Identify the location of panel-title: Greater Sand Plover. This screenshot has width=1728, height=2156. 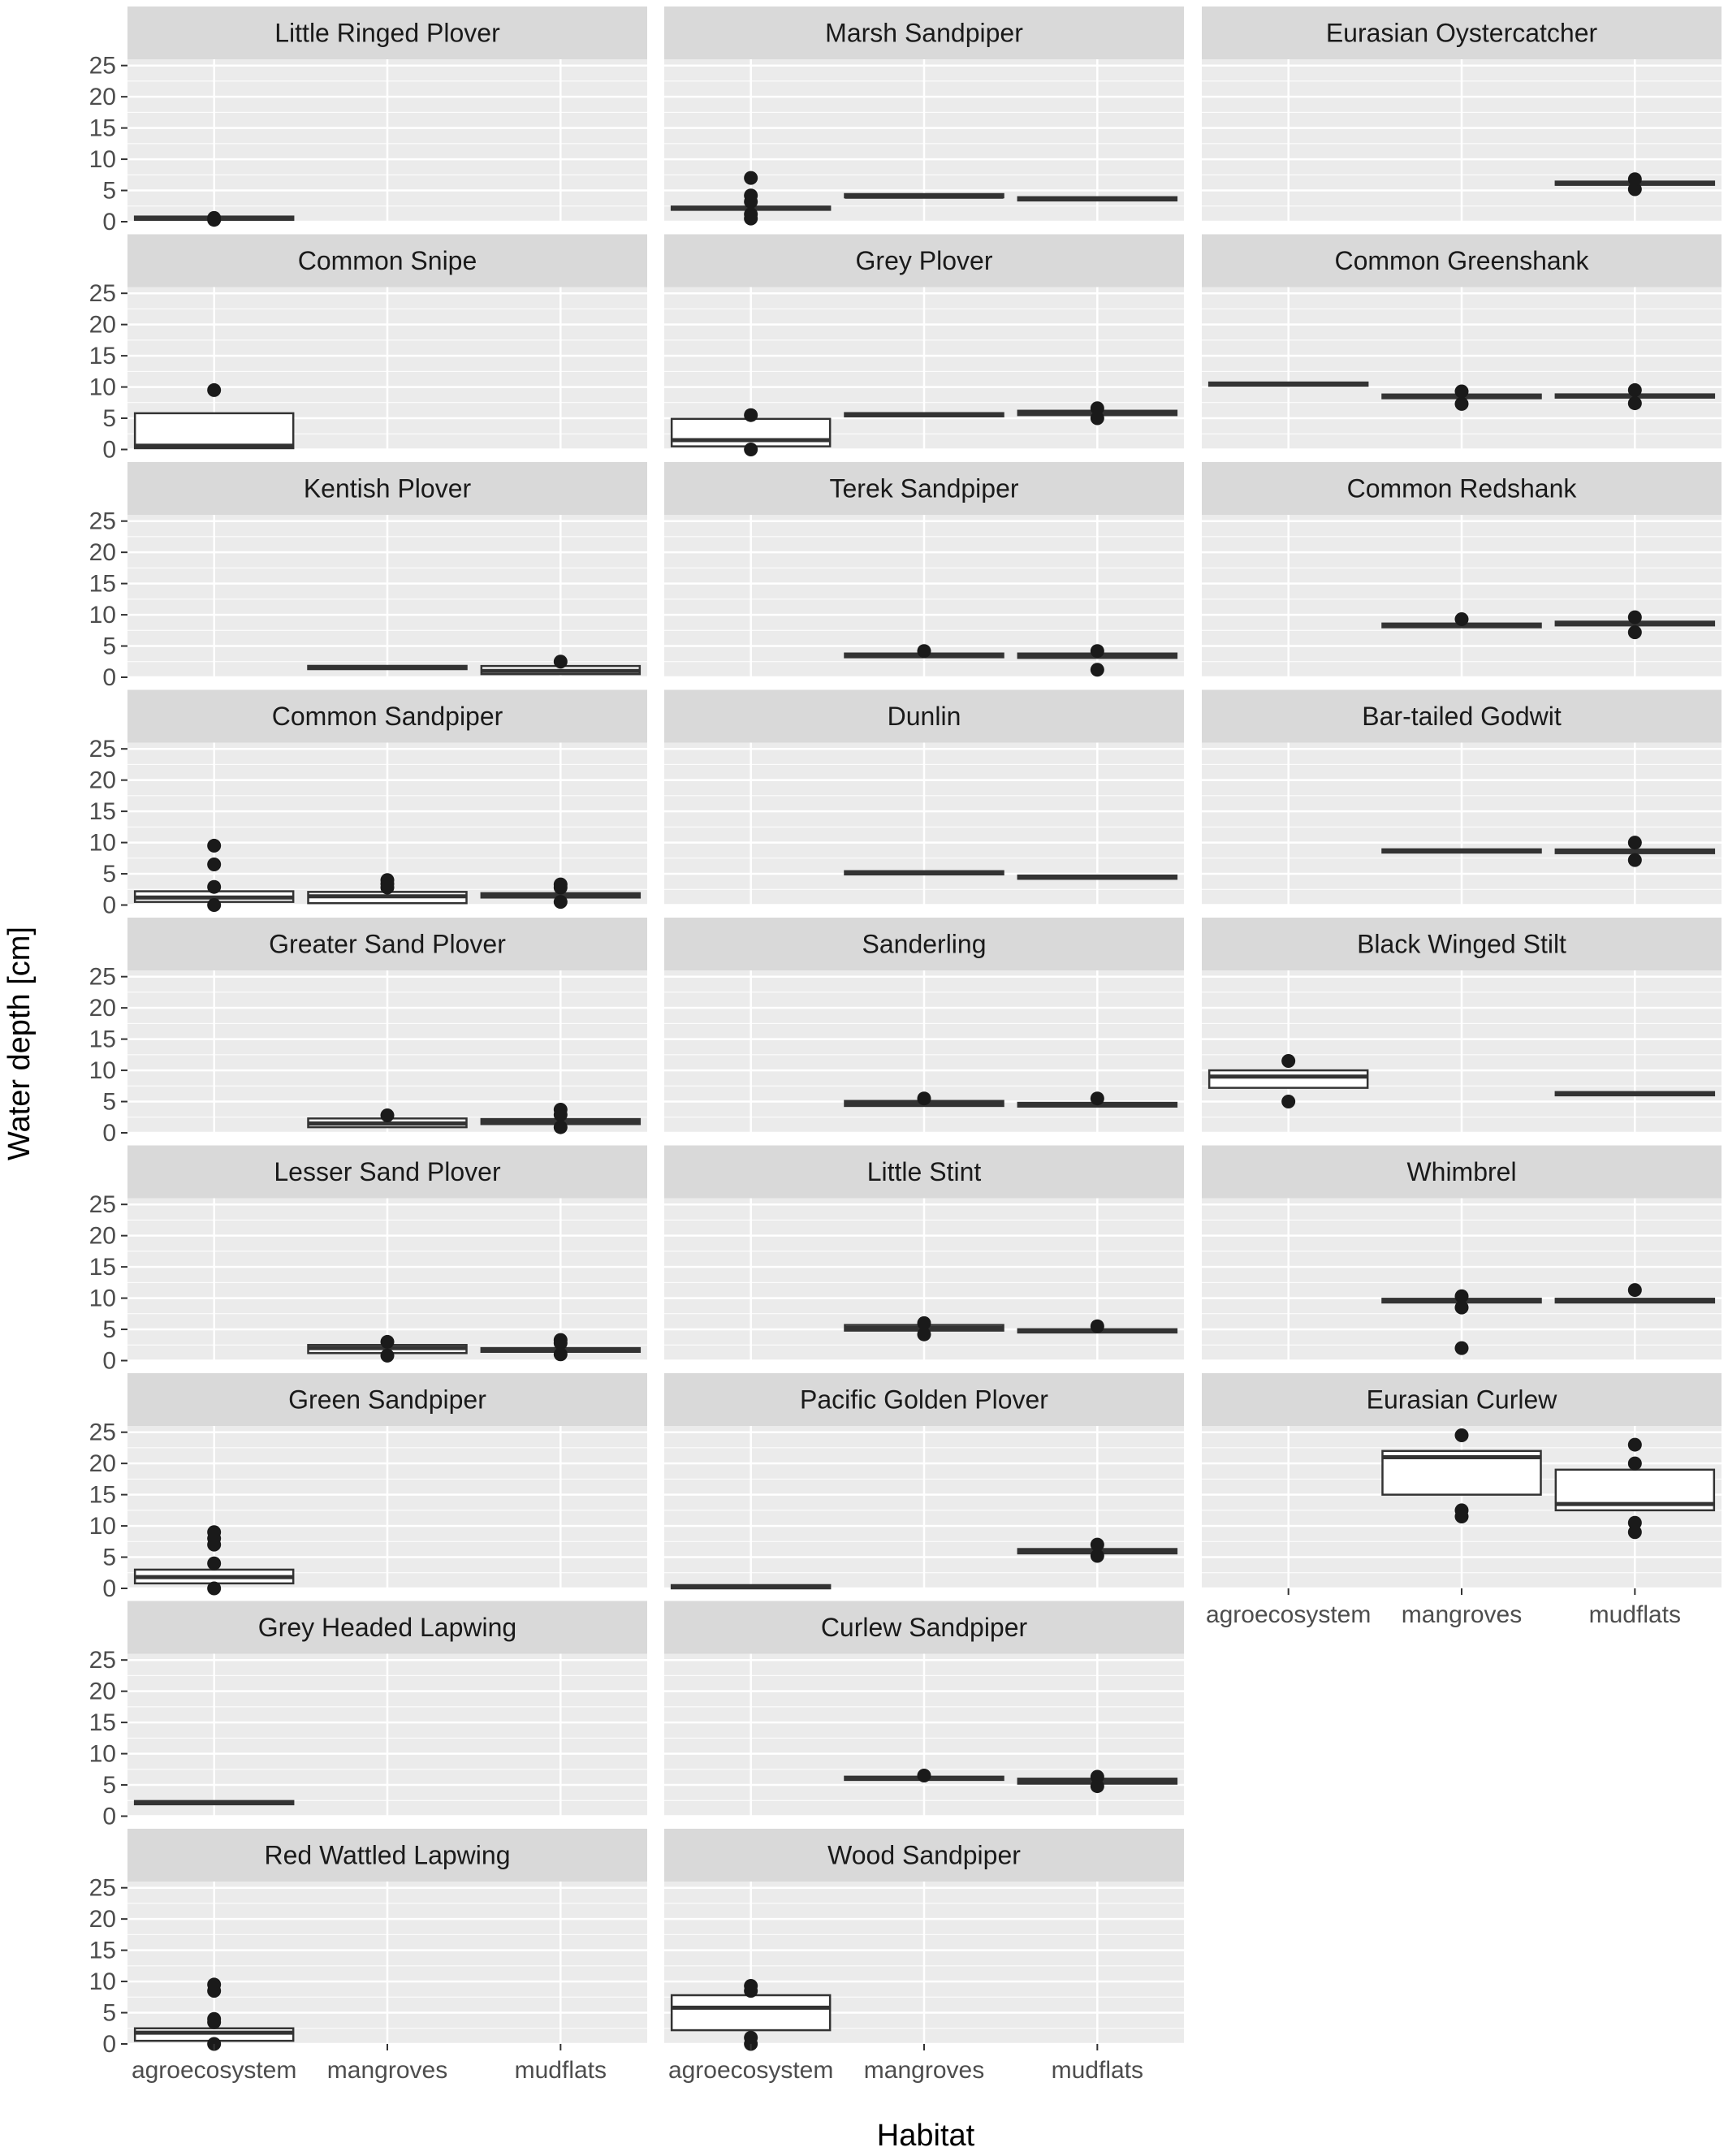
(387, 944).